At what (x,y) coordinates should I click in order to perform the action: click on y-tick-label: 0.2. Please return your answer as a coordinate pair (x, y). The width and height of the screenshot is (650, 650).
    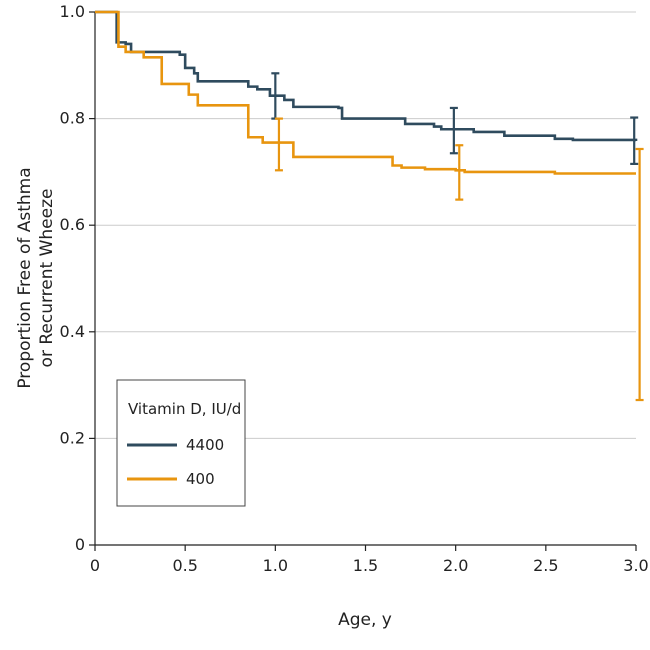
    Looking at the image, I should click on (72, 437).